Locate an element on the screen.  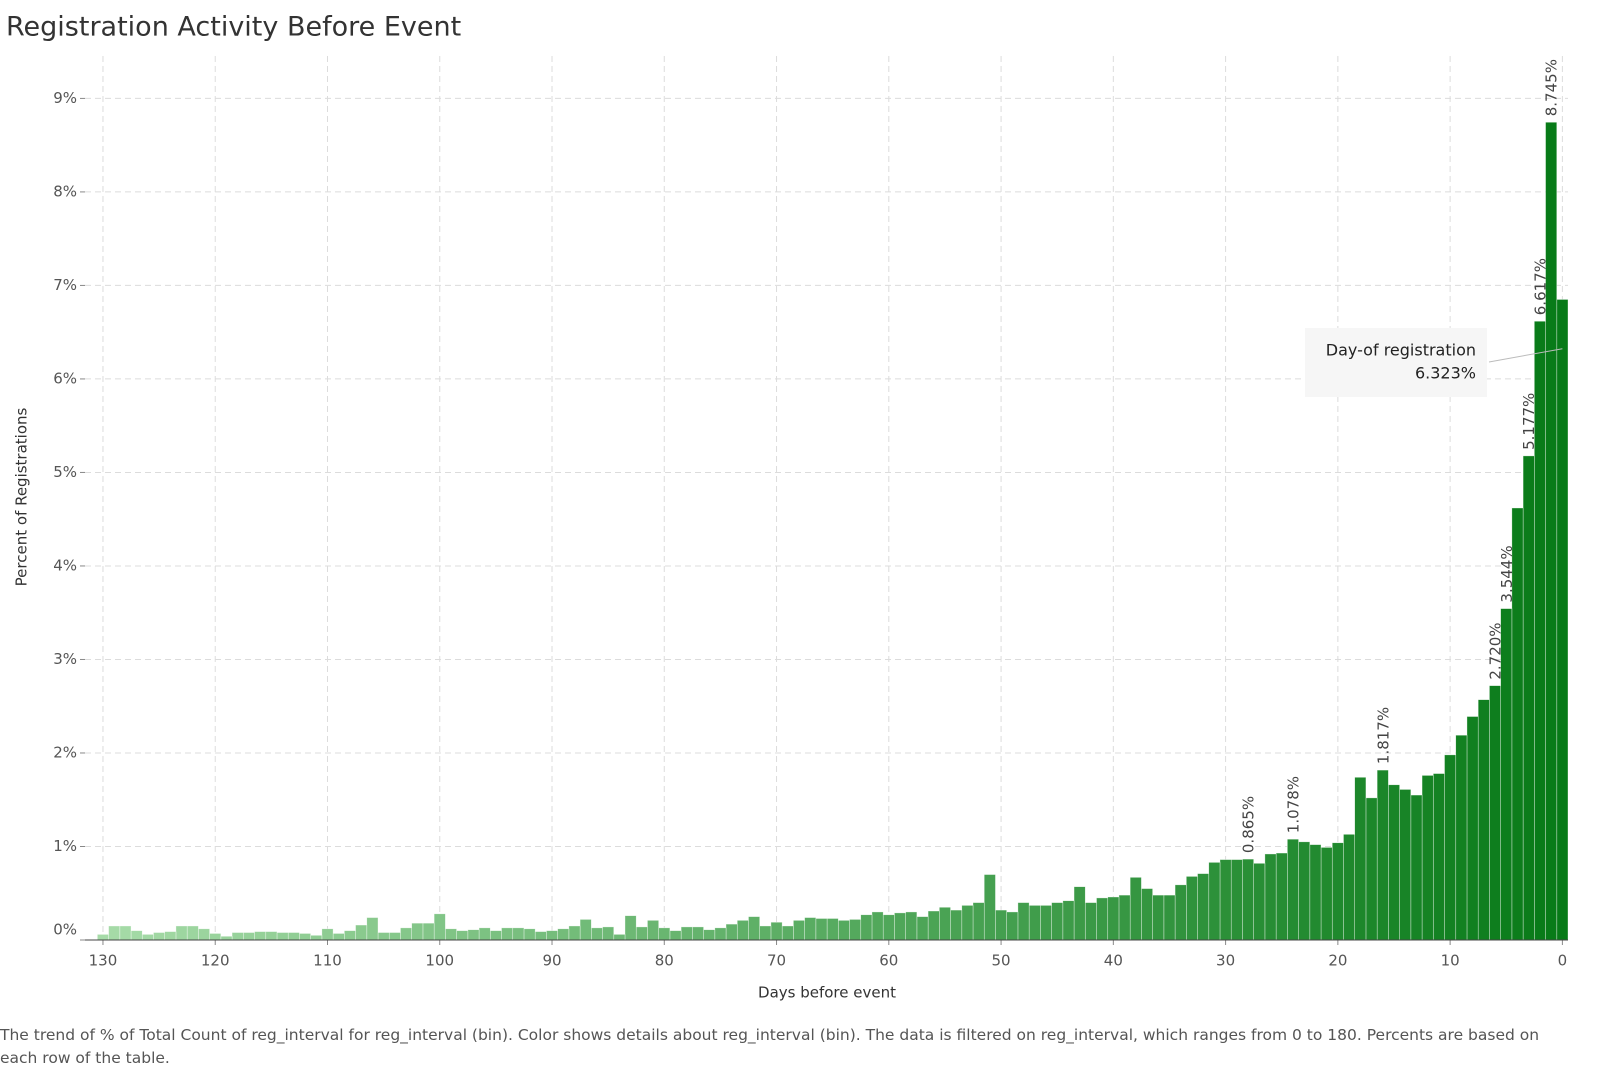
y-tick-label: 7% is located at coordinates (65, 285).